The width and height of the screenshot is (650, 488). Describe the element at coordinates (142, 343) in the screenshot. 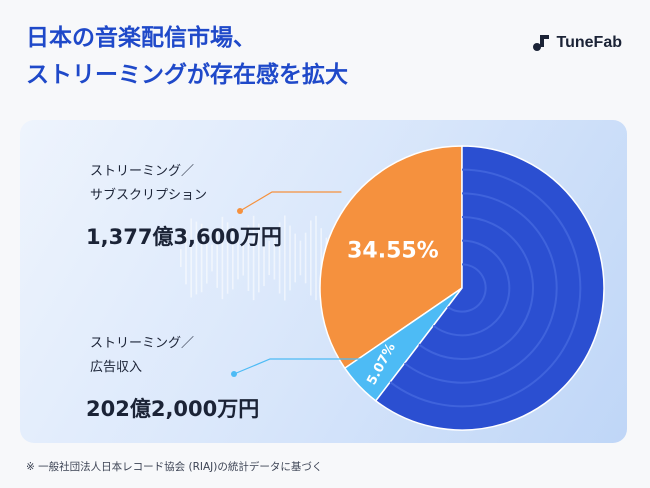

I see `legend-ad-line1: ストリーミング／` at that location.